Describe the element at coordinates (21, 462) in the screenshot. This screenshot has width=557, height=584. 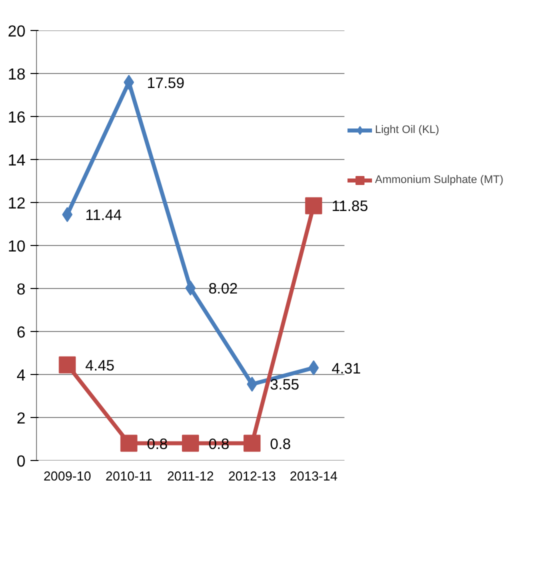
I see `y-tick-label: 0` at that location.